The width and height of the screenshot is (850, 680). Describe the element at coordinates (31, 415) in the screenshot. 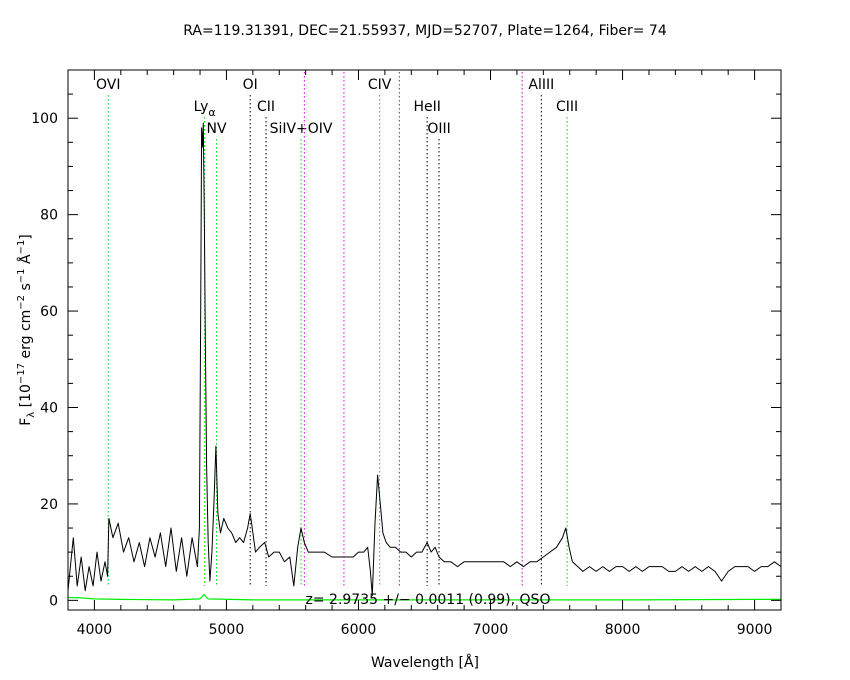

I see `y-label-sub: λ` at that location.